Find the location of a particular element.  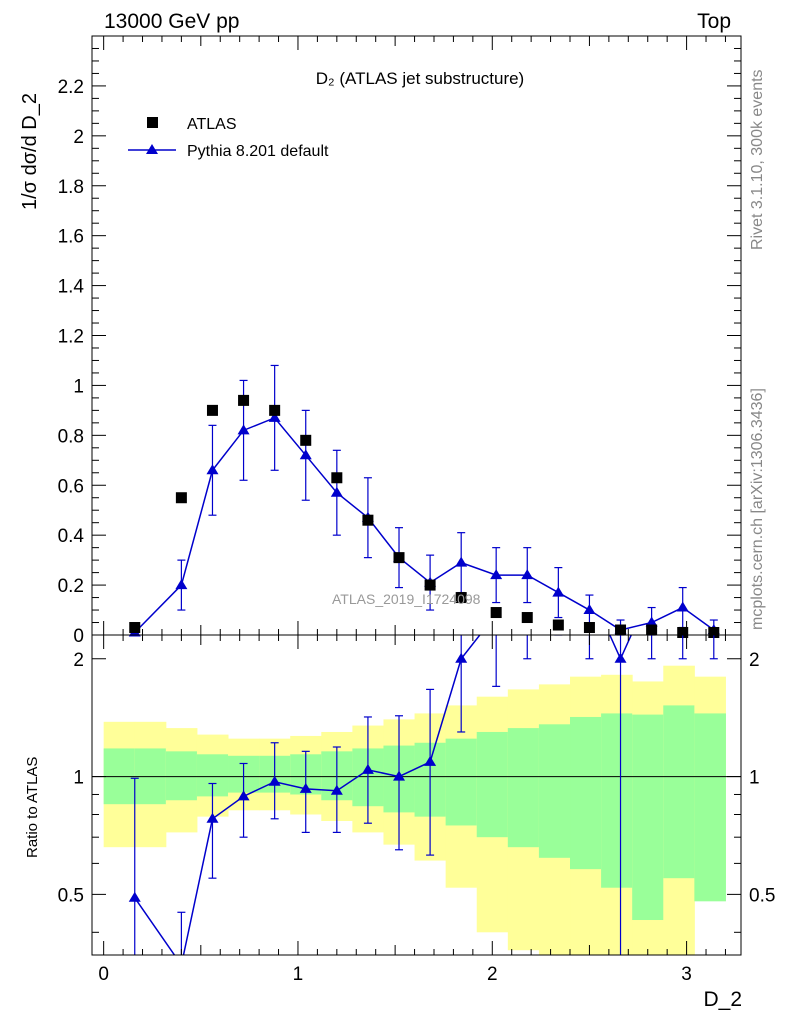

main-ytick-label: 1.4 is located at coordinates (71, 287).